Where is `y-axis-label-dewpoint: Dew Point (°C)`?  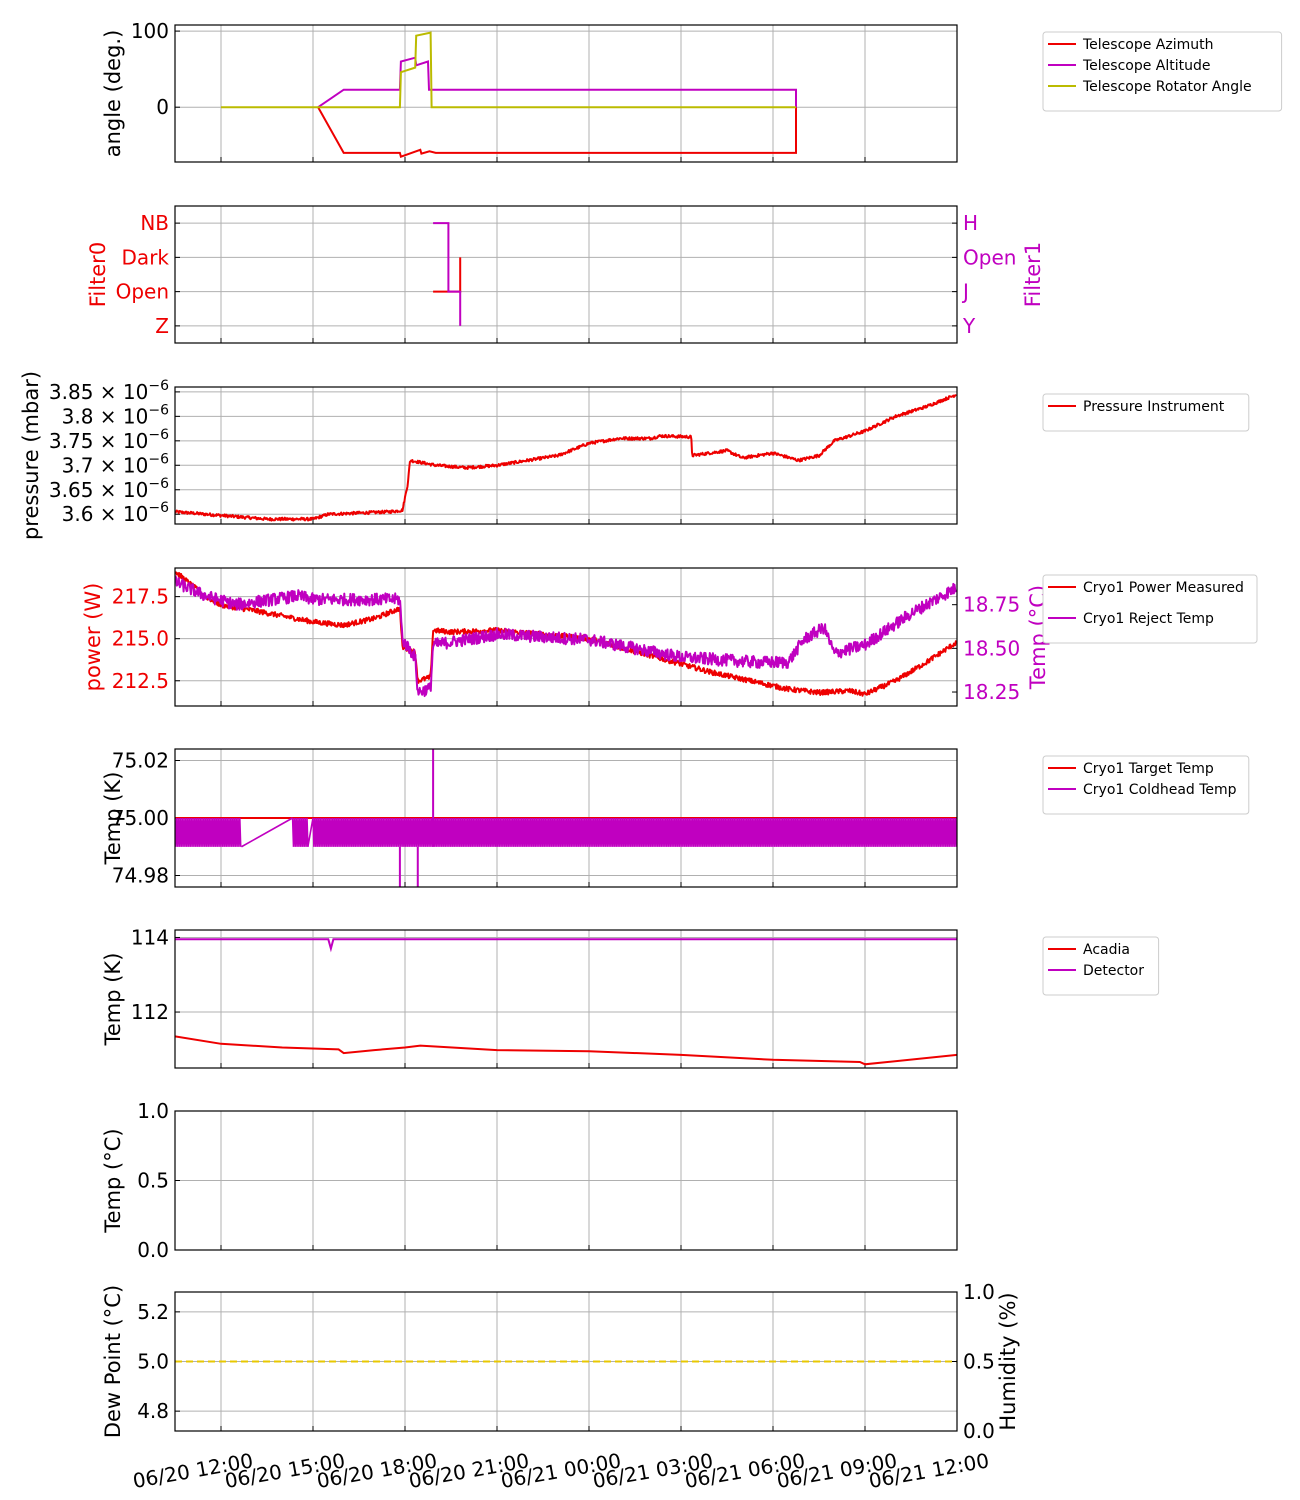
y-axis-label-dewpoint: Dew Point (°C) is located at coordinates (113, 1361).